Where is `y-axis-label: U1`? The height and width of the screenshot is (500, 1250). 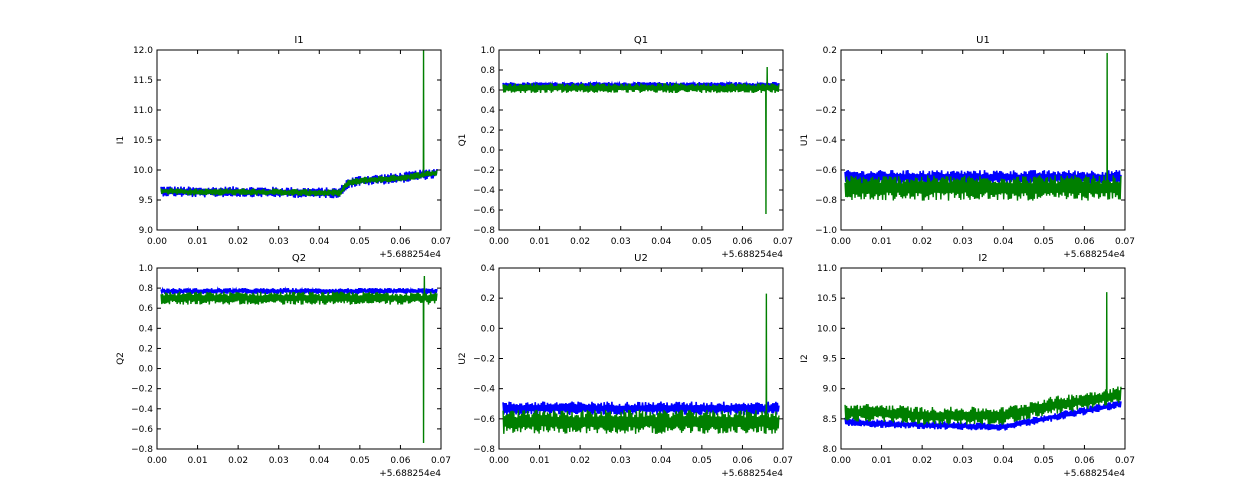
y-axis-label: U1 is located at coordinates (805, 140).